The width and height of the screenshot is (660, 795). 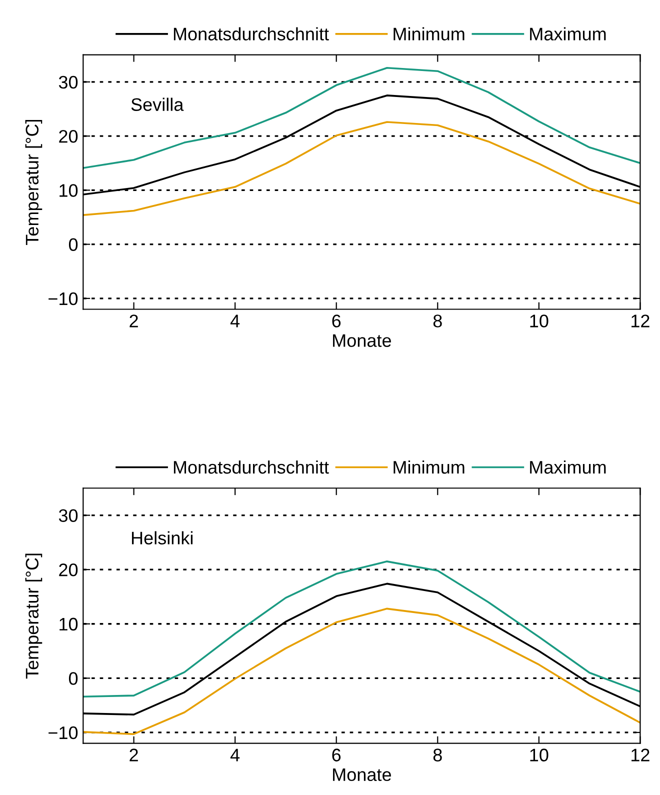 I want to click on annotation: Sevilla, so click(x=157, y=104).